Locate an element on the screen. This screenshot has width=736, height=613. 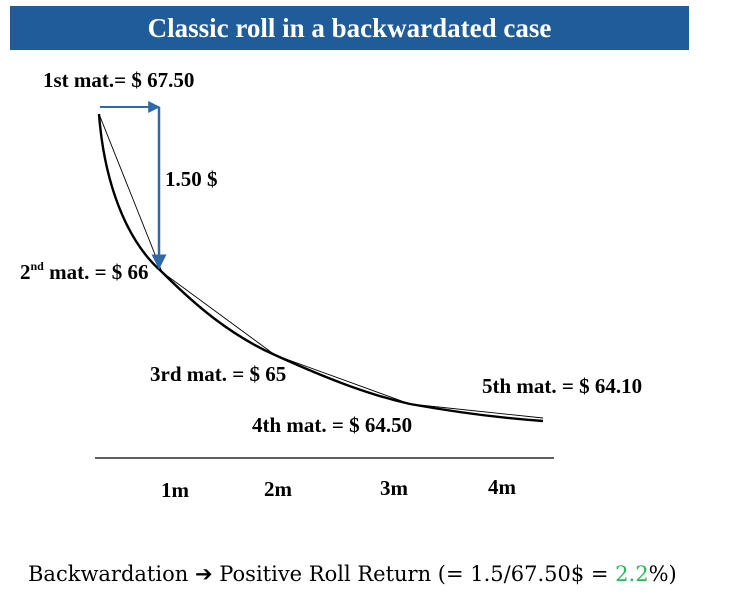
roll-difference-label: 1.50 $ is located at coordinates (191, 179).